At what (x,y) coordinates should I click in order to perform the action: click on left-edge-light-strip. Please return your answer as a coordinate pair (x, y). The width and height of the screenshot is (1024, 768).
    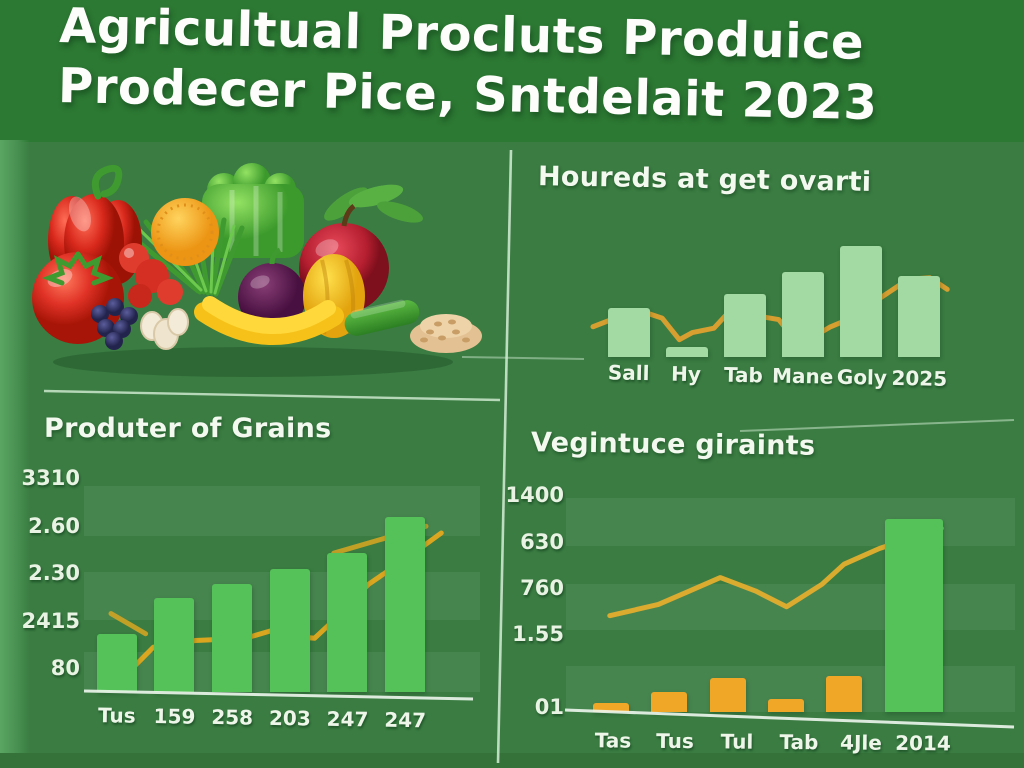
    Looking at the image, I should click on (15, 454).